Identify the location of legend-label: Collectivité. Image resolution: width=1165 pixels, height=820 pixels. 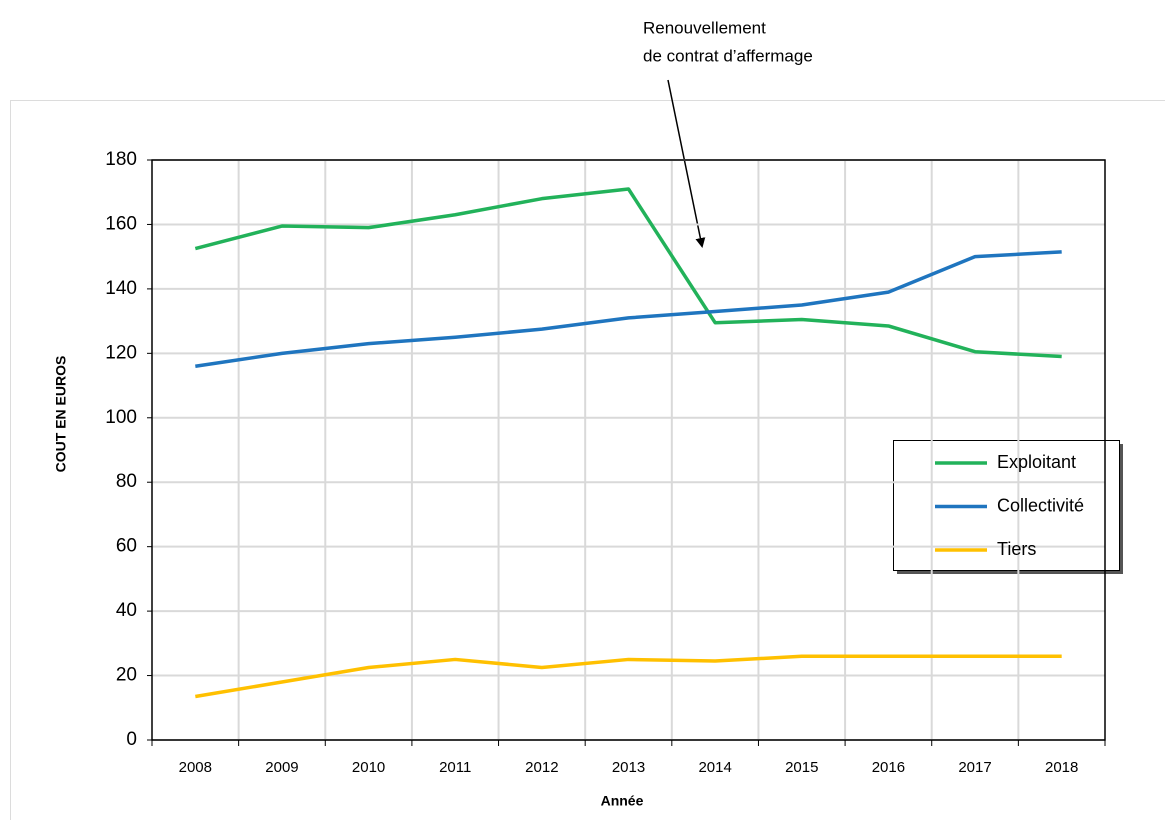
(1040, 505).